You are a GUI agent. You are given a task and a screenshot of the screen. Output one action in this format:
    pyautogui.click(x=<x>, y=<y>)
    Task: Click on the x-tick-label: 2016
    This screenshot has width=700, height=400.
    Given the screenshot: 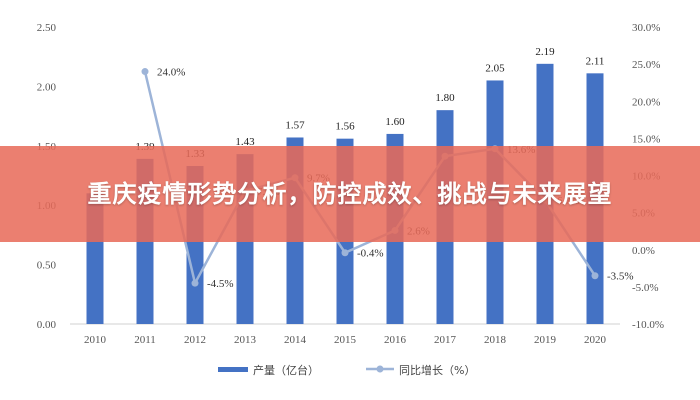 What is the action you would take?
    pyautogui.click(x=395, y=340)
    